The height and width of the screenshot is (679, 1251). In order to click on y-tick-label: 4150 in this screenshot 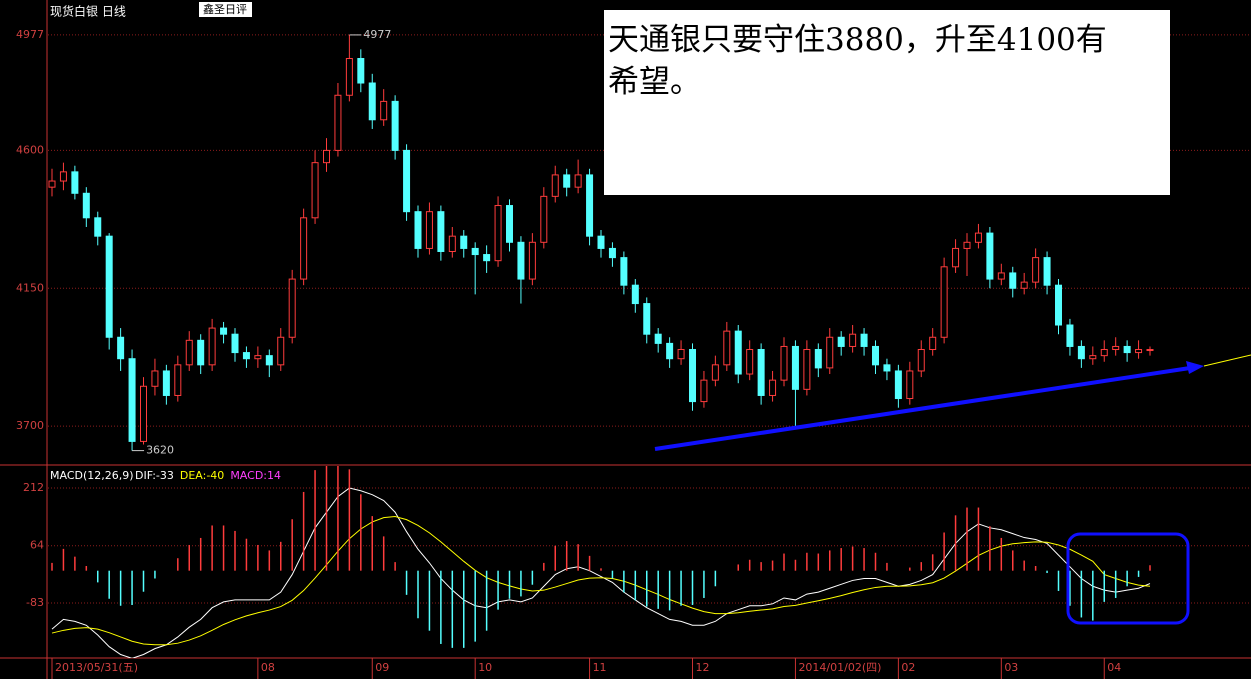, I will do `click(30, 287)`.